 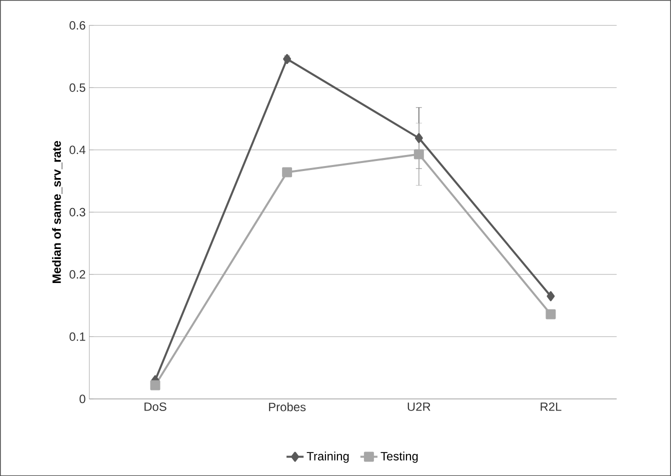 What do you see at coordinates (78, 274) in the screenshot?
I see `y-tick-label: 0.2` at bounding box center [78, 274].